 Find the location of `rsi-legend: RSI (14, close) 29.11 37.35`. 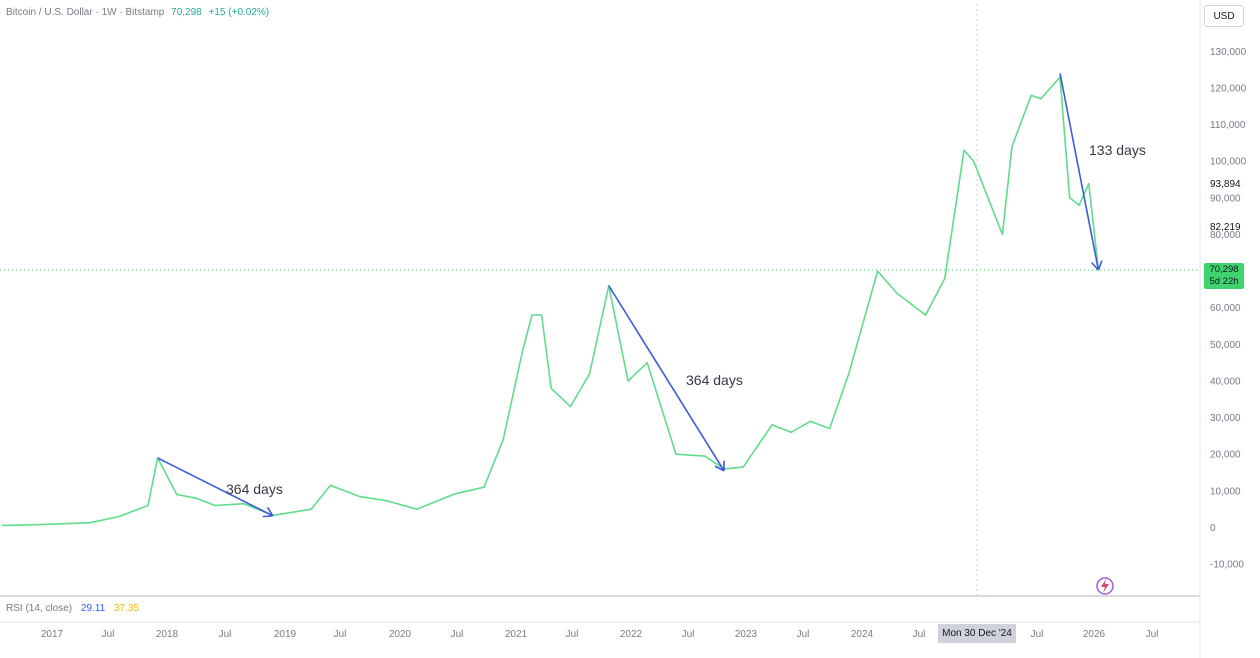

rsi-legend: RSI (14, close) 29.11 37.35 is located at coordinates (72, 608).